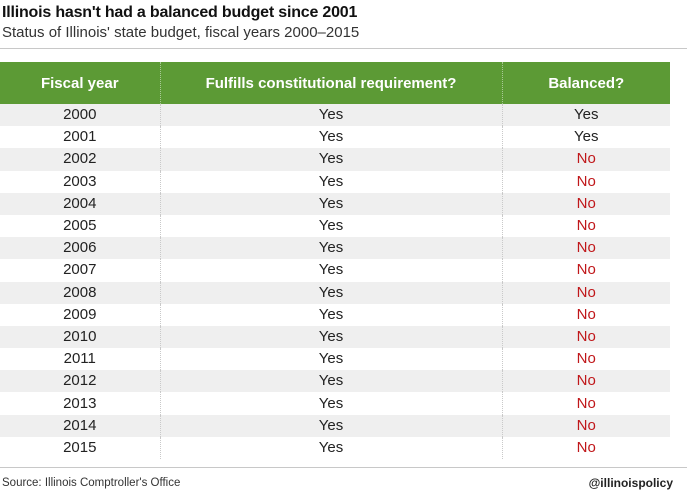  I want to click on table-row: 2008 Yes No, so click(335, 292).